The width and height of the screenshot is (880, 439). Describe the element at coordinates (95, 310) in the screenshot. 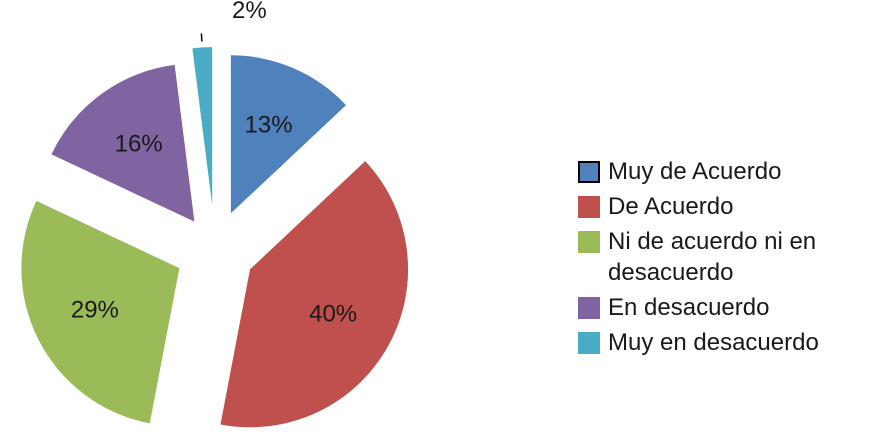

I see `data-label: 29%` at that location.